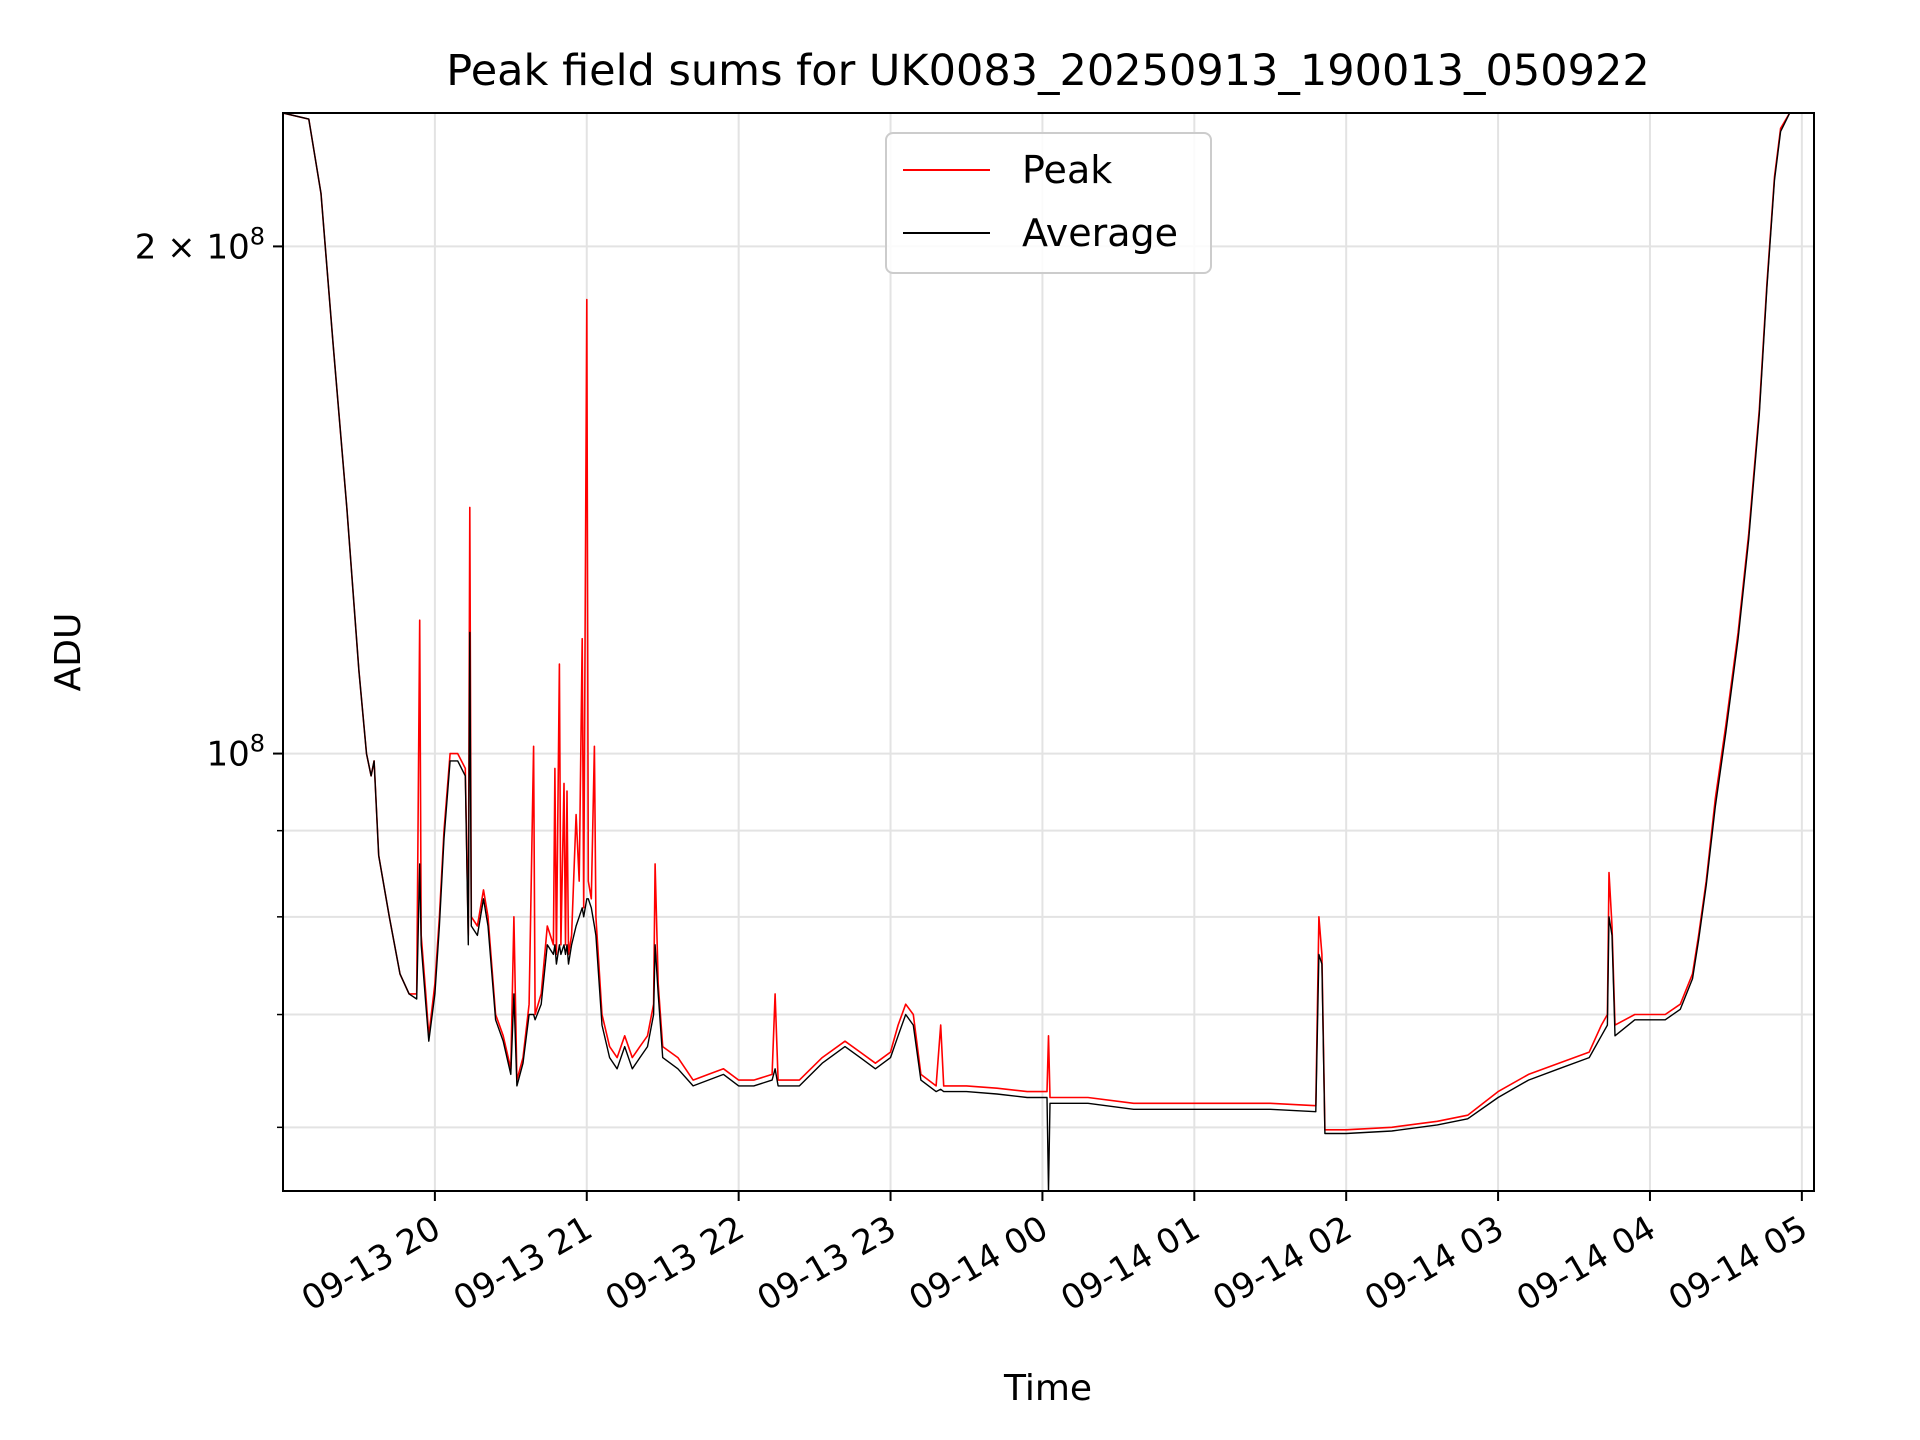  What do you see at coordinates (1047, 1388) in the screenshot?
I see `x-axis-label: Time` at bounding box center [1047, 1388].